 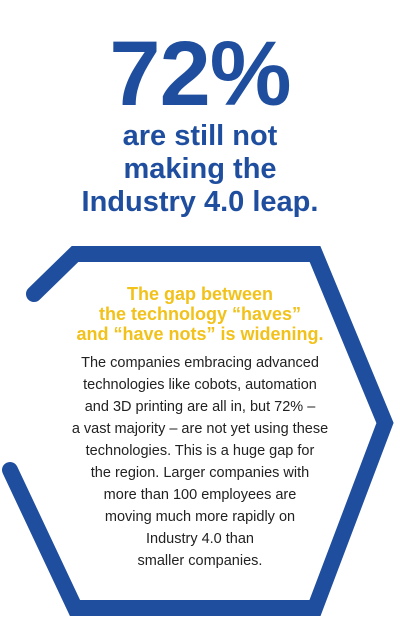 What do you see at coordinates (200, 74) in the screenshot?
I see `headline-stat: 72%` at bounding box center [200, 74].